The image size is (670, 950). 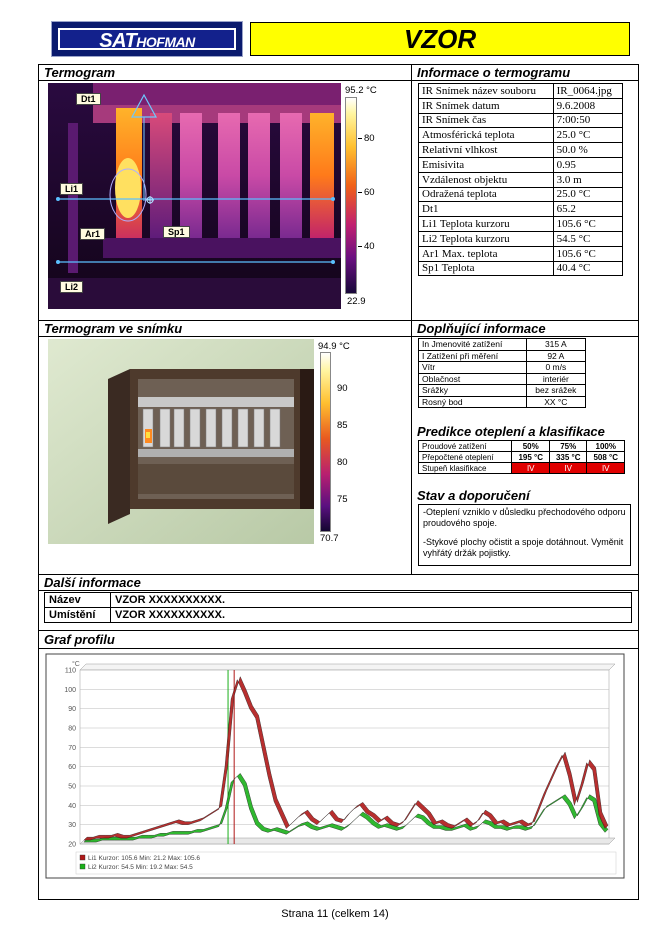 What do you see at coordinates (347, 841) in the screenshot?
I see `chart-floor` at bounding box center [347, 841].